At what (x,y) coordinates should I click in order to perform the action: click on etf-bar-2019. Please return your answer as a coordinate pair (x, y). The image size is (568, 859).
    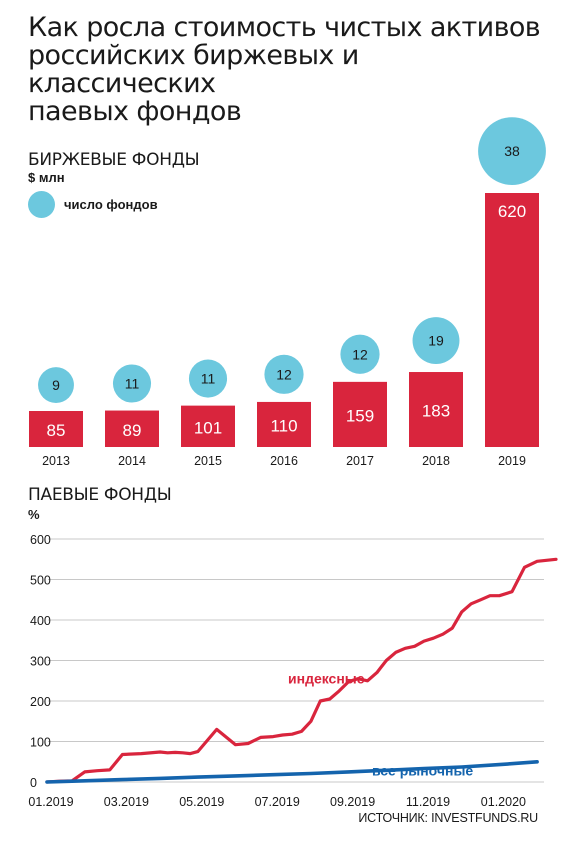
    Looking at the image, I should click on (512, 320).